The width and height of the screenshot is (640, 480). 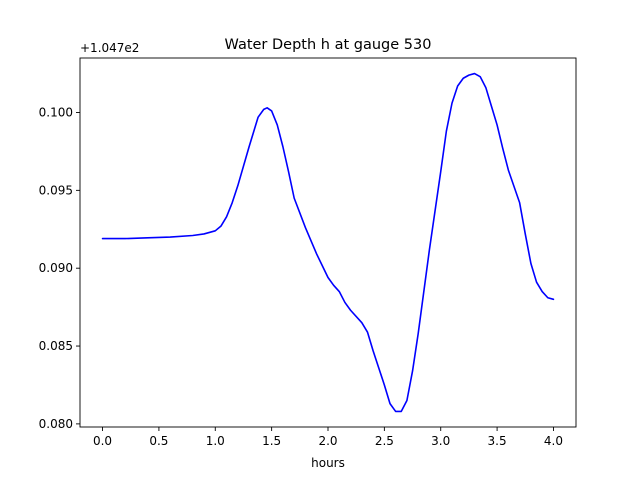 What do you see at coordinates (440, 441) in the screenshot?
I see `x-tick-label: 3.0` at bounding box center [440, 441].